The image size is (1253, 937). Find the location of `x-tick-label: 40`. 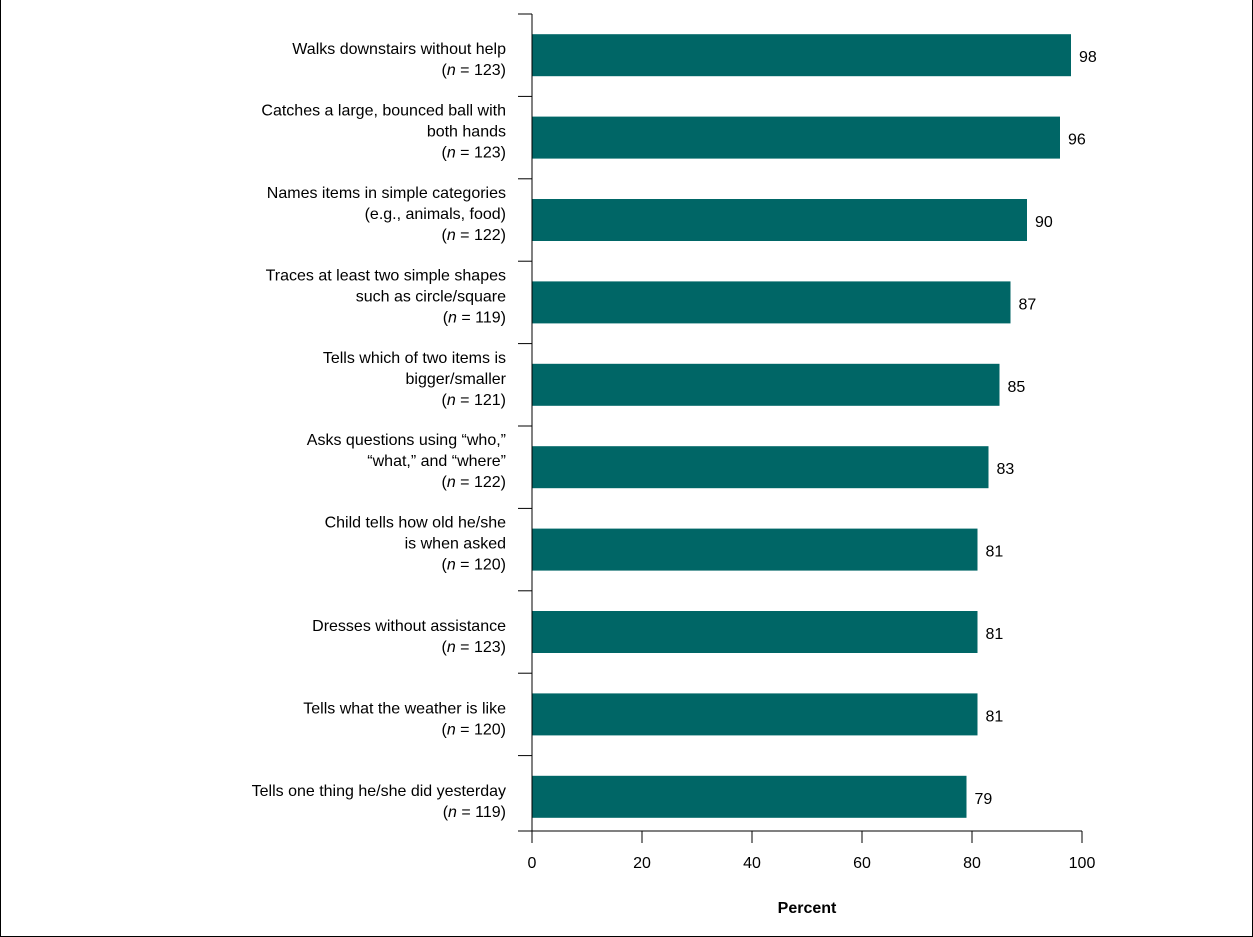

x-tick-label: 40 is located at coordinates (752, 863).